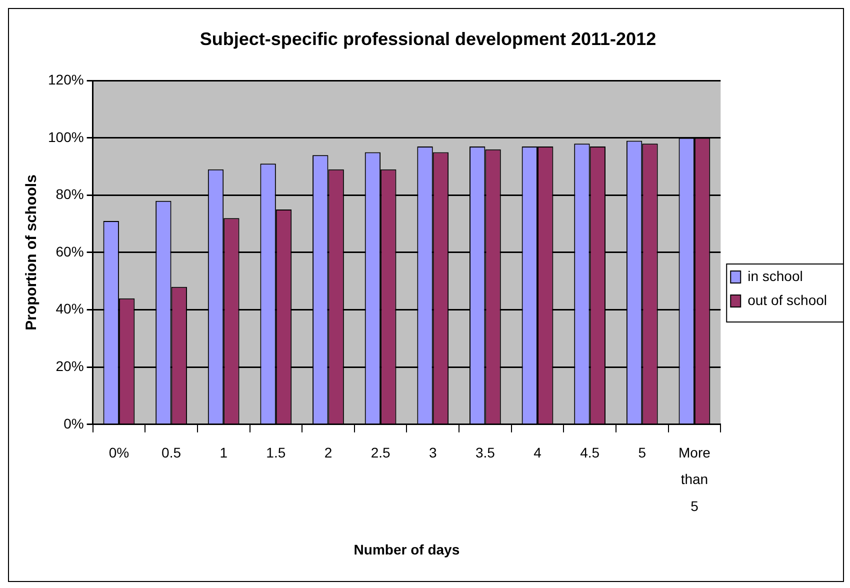 The width and height of the screenshot is (850, 588). I want to click on legend-label: in school, so click(775, 276).